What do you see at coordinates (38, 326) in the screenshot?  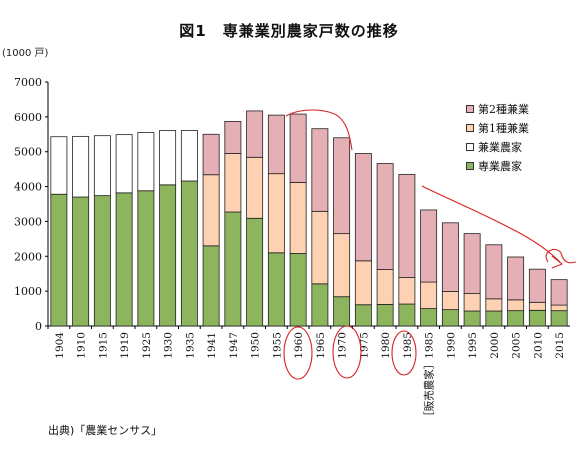 I see `y-tick-label: 0` at bounding box center [38, 326].